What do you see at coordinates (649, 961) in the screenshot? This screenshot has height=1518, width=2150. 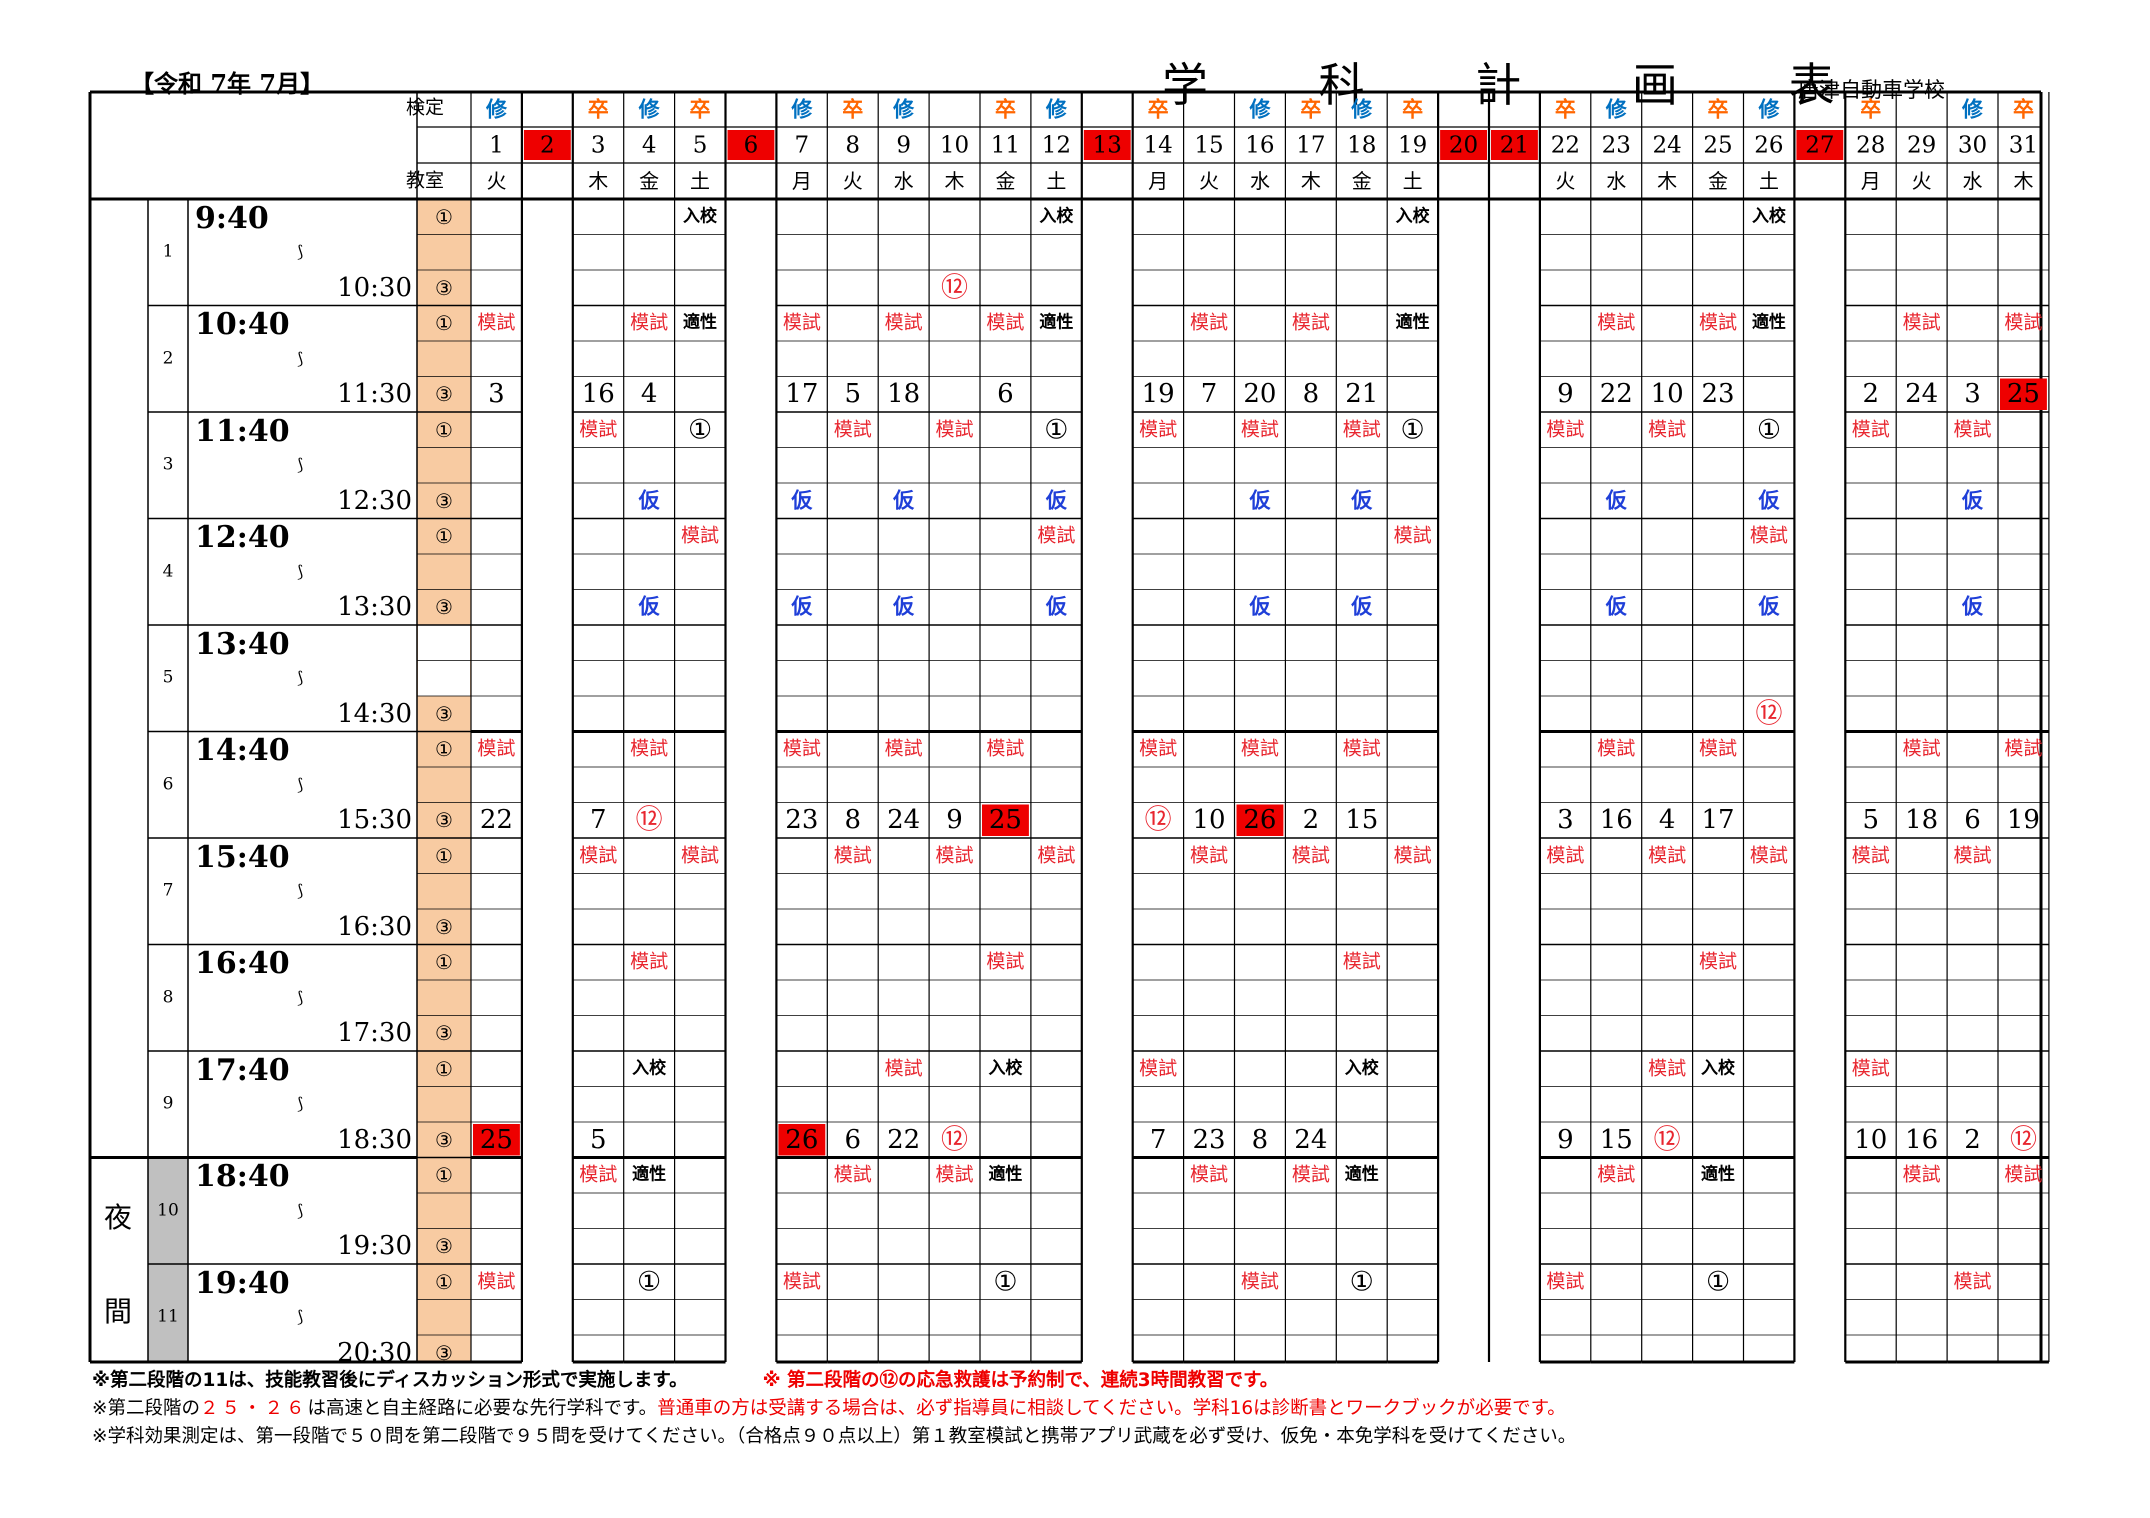 I see `entry-8-4: 模試` at bounding box center [649, 961].